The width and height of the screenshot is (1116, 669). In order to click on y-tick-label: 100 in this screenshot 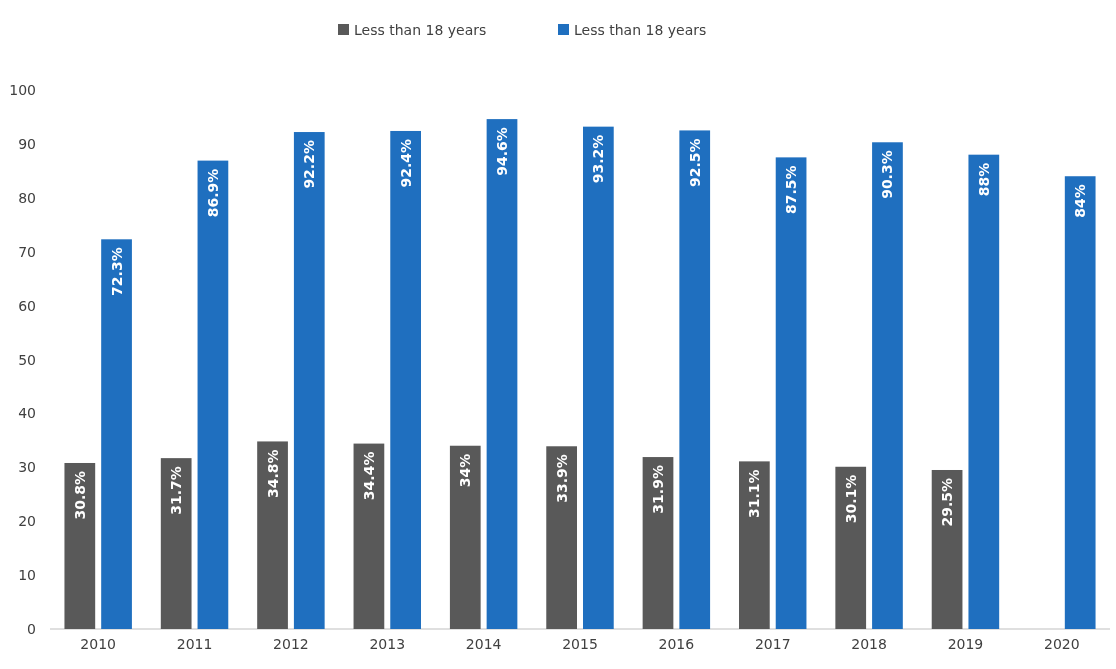, I will do `click(22, 90)`.